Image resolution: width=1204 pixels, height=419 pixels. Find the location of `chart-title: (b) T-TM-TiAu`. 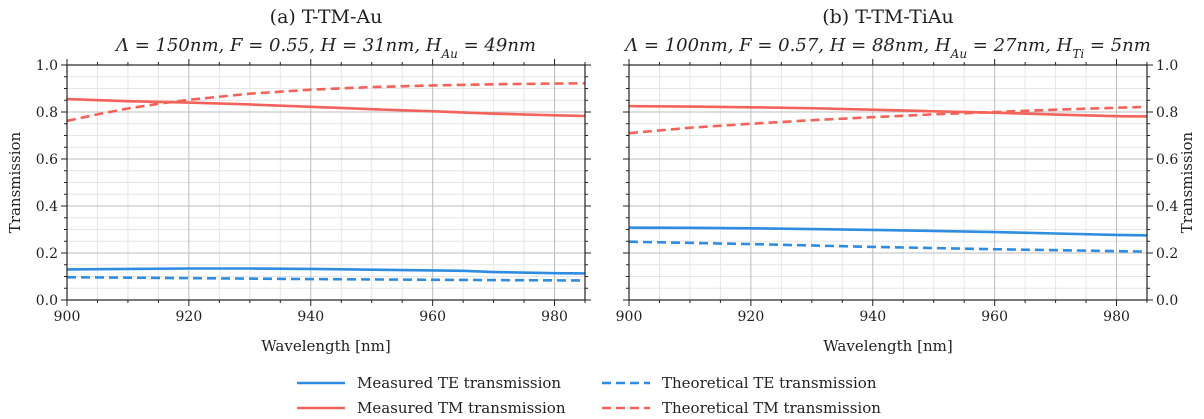

chart-title: (b) T-TM-TiAu is located at coordinates (888, 17).